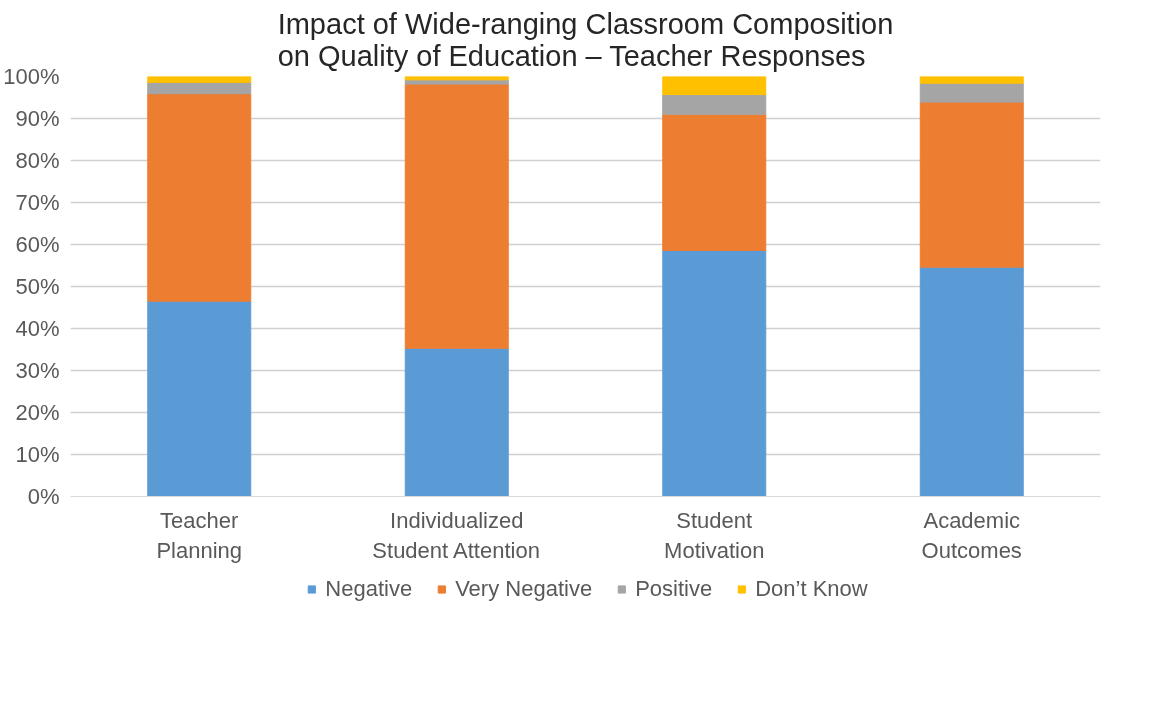 The image size is (1155, 707). Describe the element at coordinates (714, 535) in the screenshot. I see `x-tick-label: Student Motivation` at that location.